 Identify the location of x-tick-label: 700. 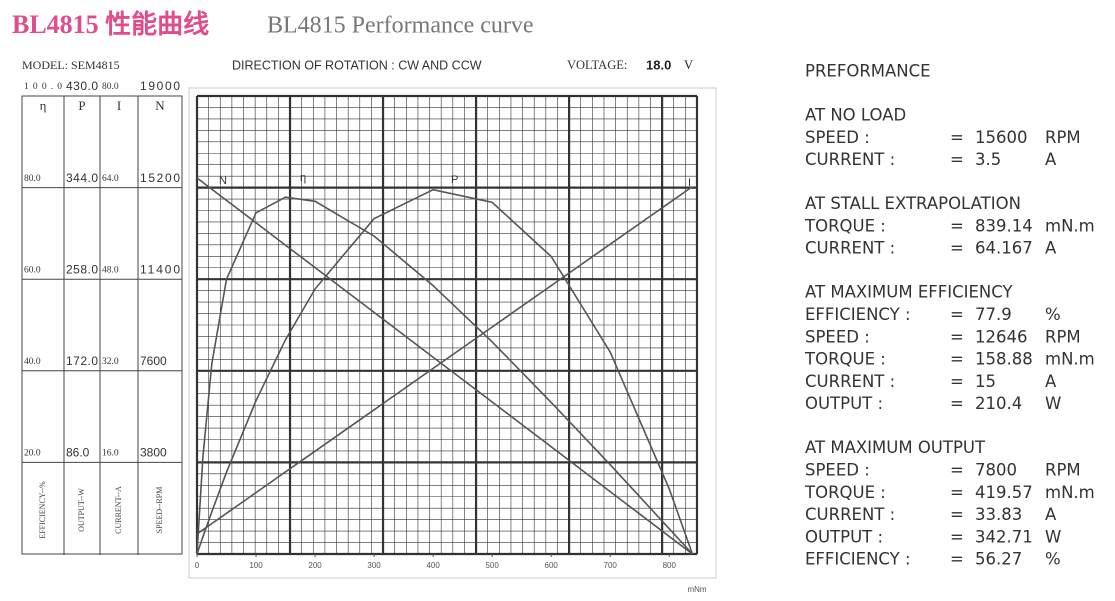
(611, 565).